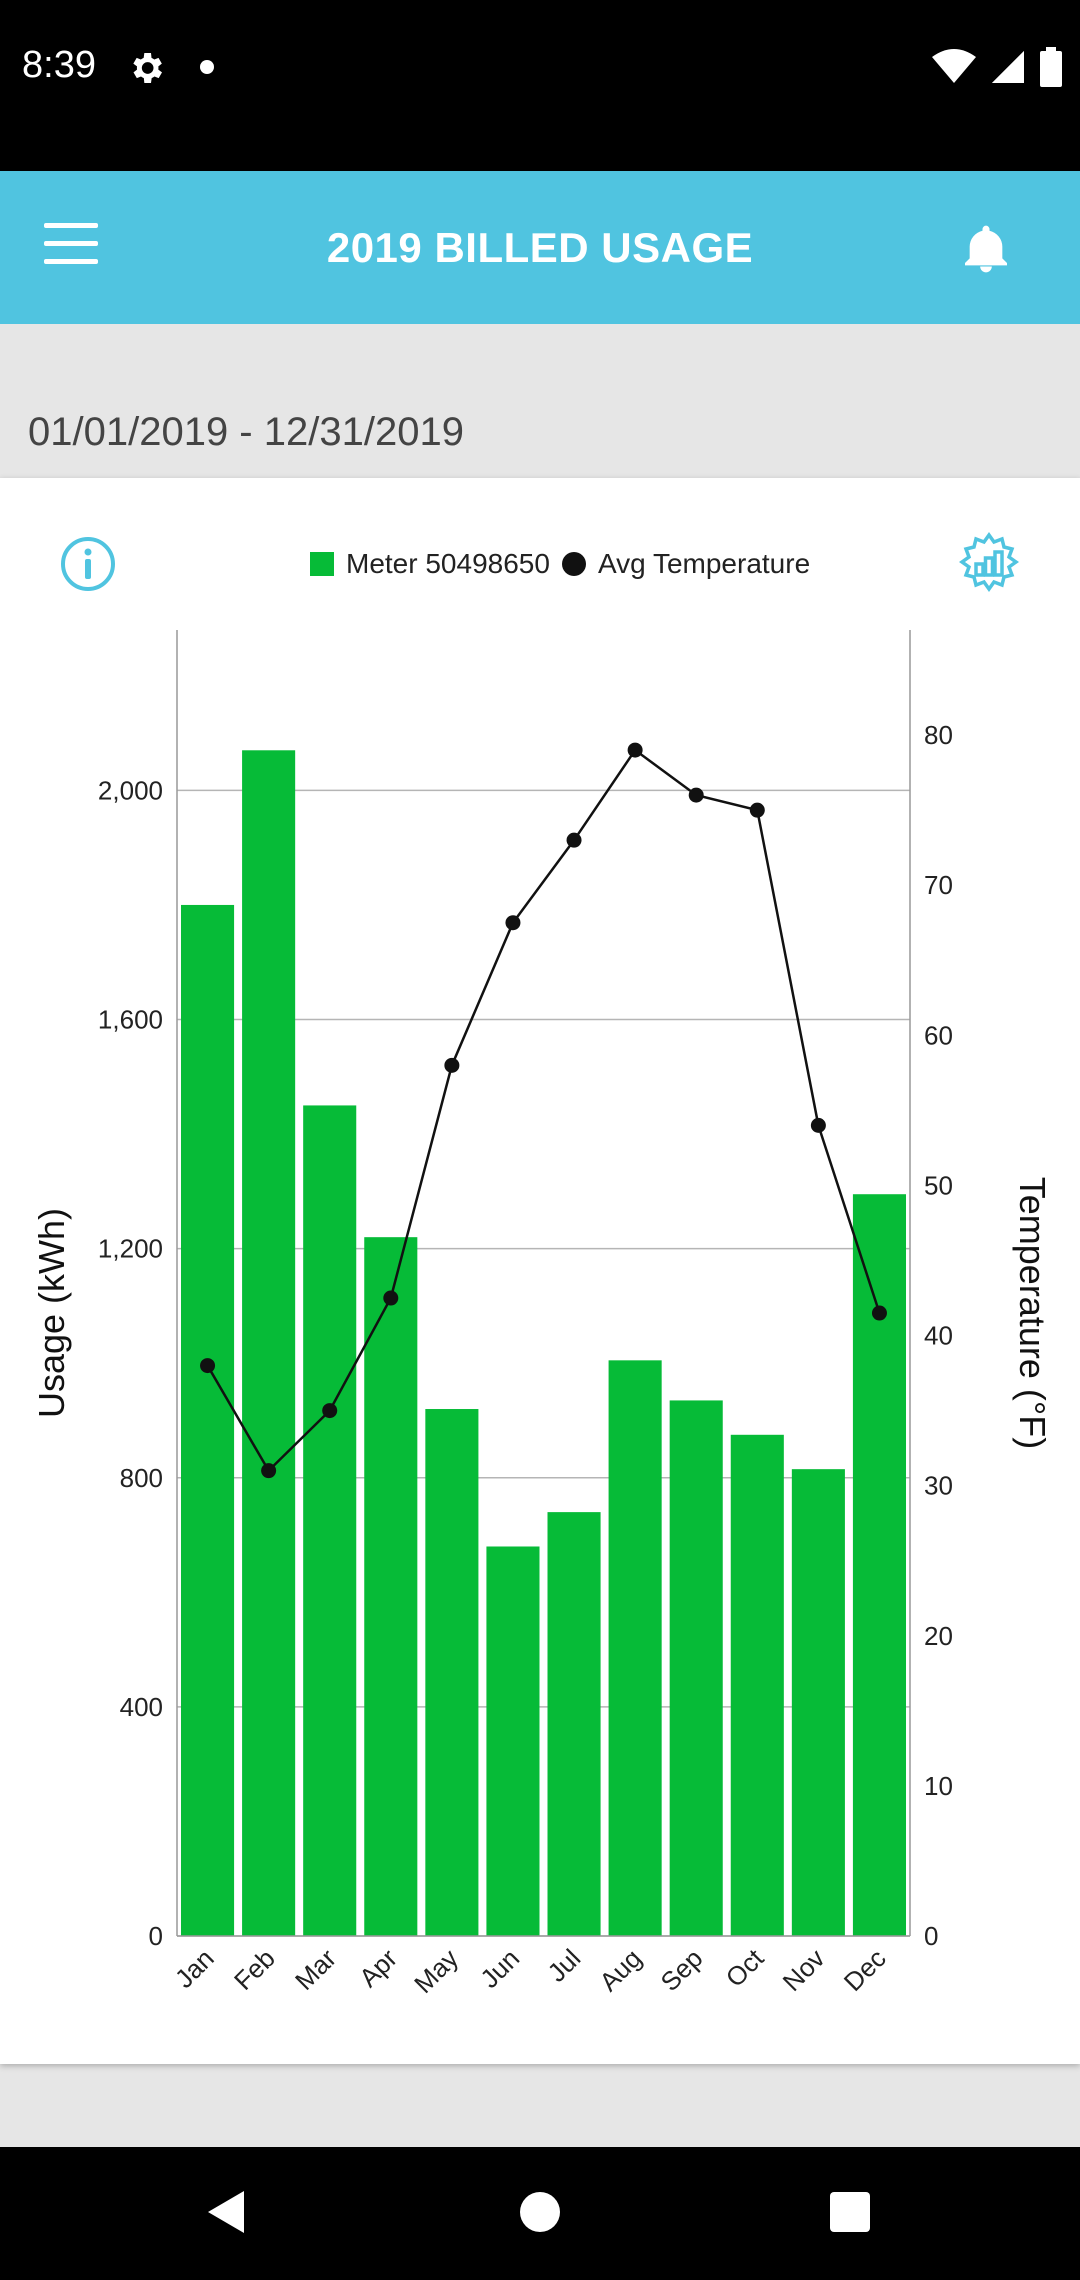 The height and width of the screenshot is (2280, 1080). Describe the element at coordinates (436, 1971) in the screenshot. I see `x-tick-label: May` at that location.